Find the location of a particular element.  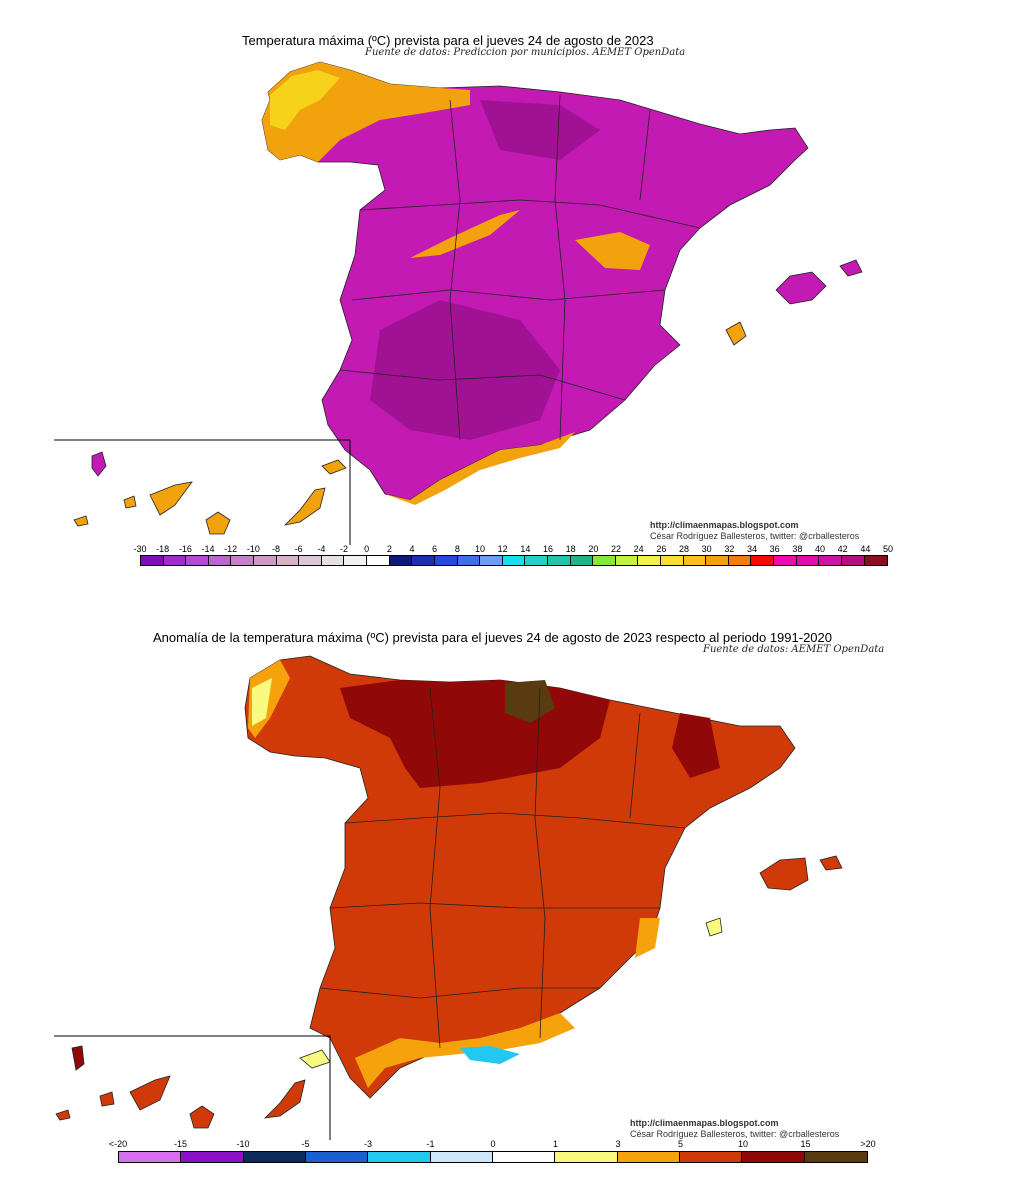

legend-label: >20 is located at coordinates (868, 1144).